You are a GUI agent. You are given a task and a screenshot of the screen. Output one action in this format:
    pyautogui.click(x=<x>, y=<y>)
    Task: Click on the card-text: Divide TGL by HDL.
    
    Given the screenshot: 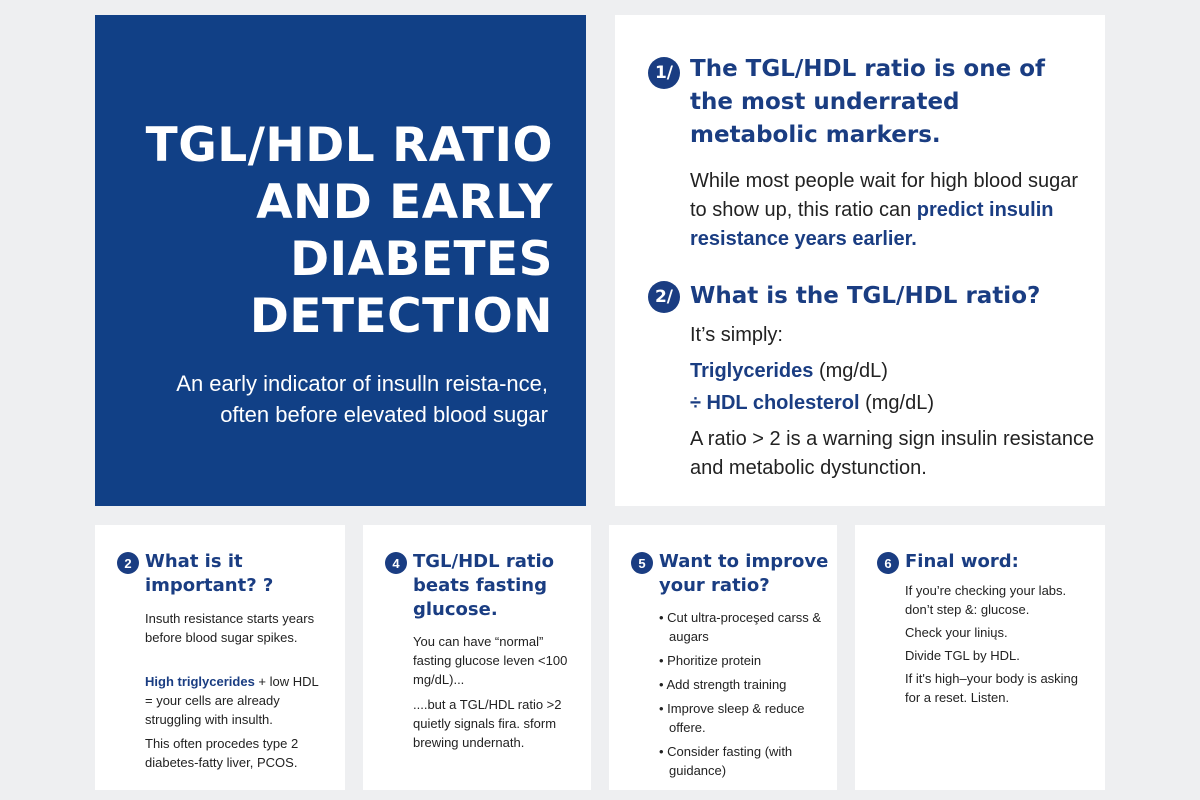 What is the action you would take?
    pyautogui.click(x=962, y=655)
    